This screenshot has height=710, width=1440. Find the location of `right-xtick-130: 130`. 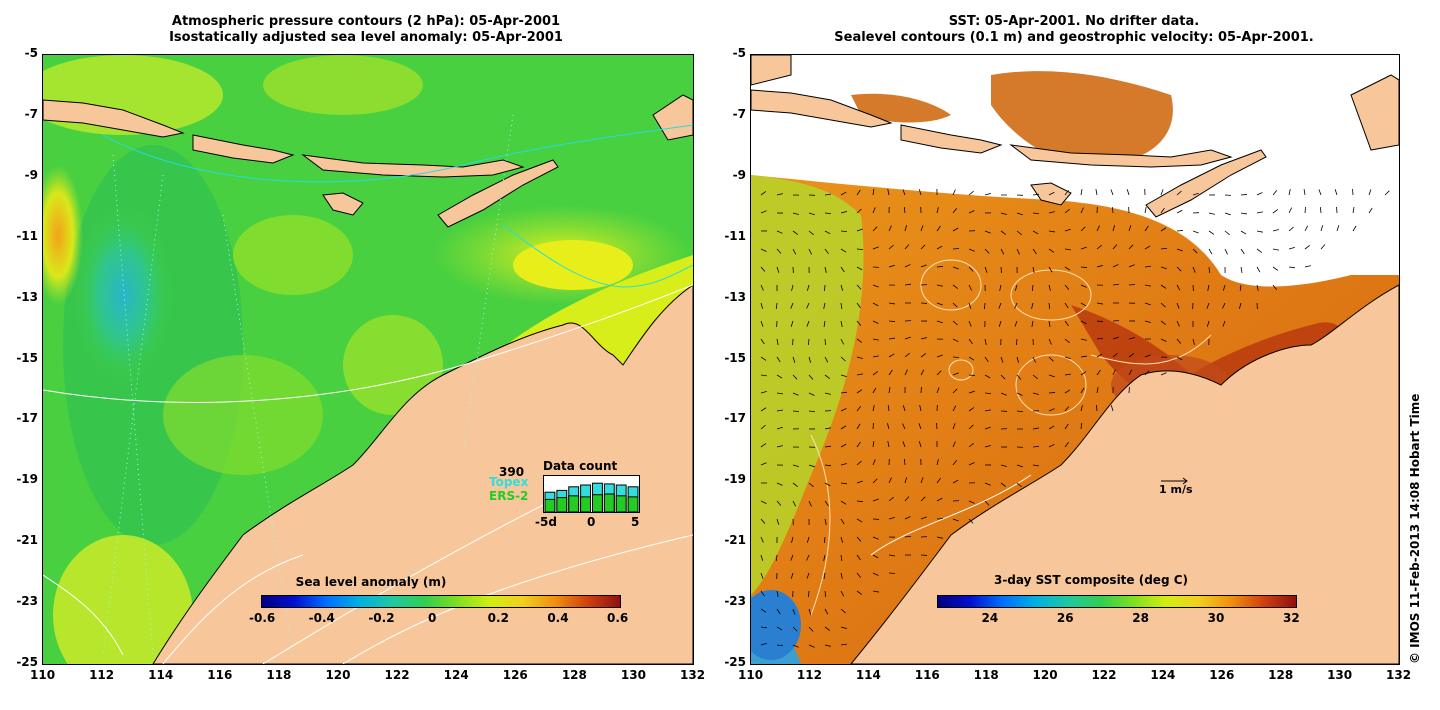

right-xtick-130: 130 is located at coordinates (1340, 675).